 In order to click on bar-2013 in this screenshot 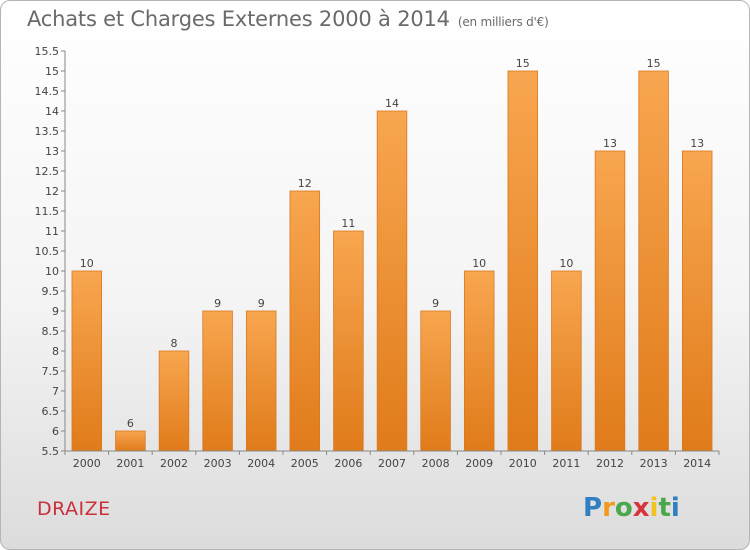, I will do `click(653, 261)`.